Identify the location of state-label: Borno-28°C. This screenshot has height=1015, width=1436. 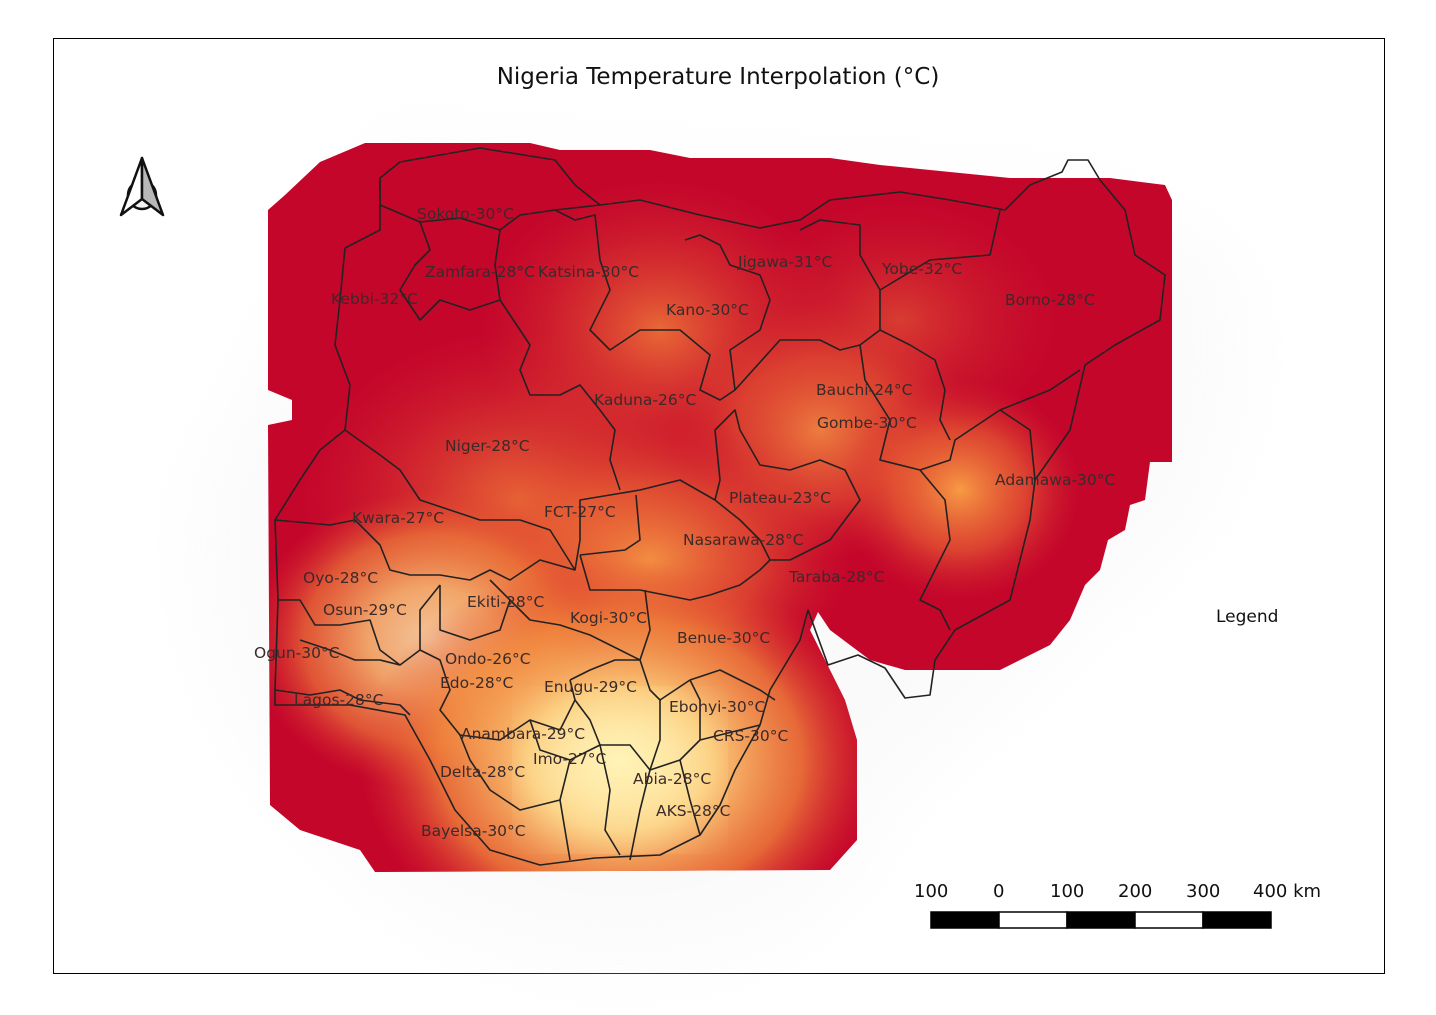
(1050, 300).